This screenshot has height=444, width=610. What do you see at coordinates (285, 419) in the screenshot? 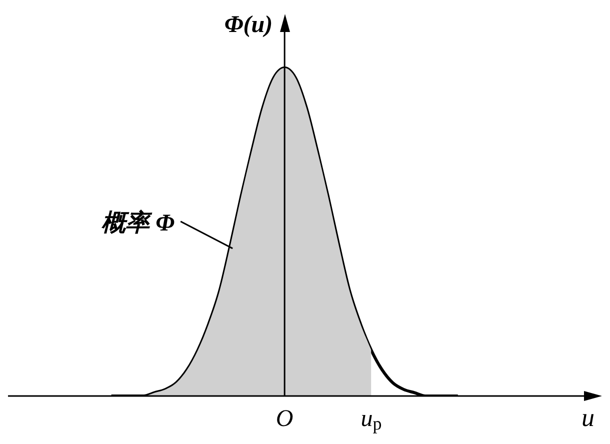
I see `x-tick-label: O` at bounding box center [285, 419].